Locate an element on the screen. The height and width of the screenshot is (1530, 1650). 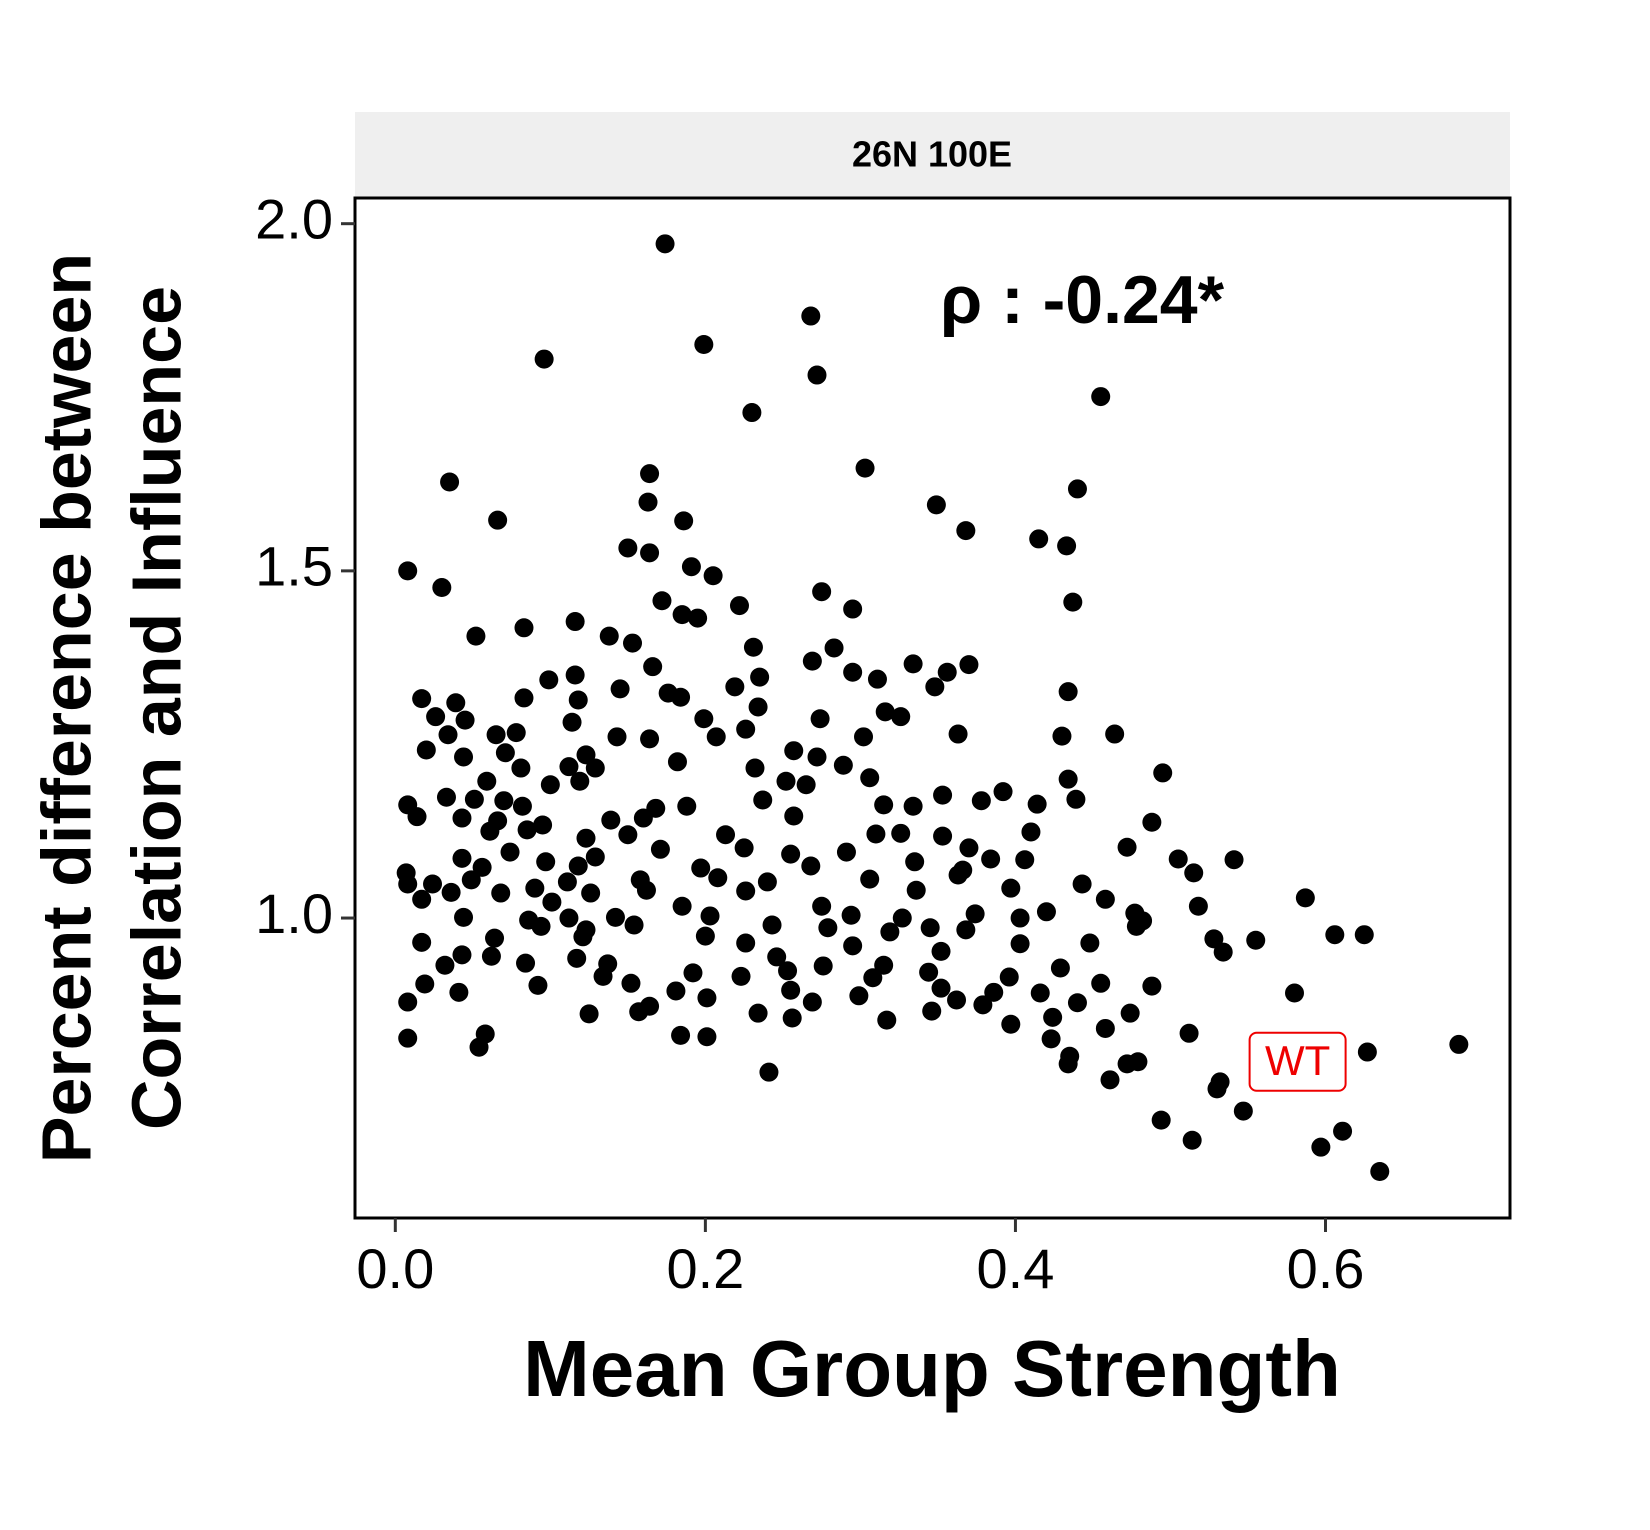
facet-label: 26N 100E is located at coordinates (932, 154).